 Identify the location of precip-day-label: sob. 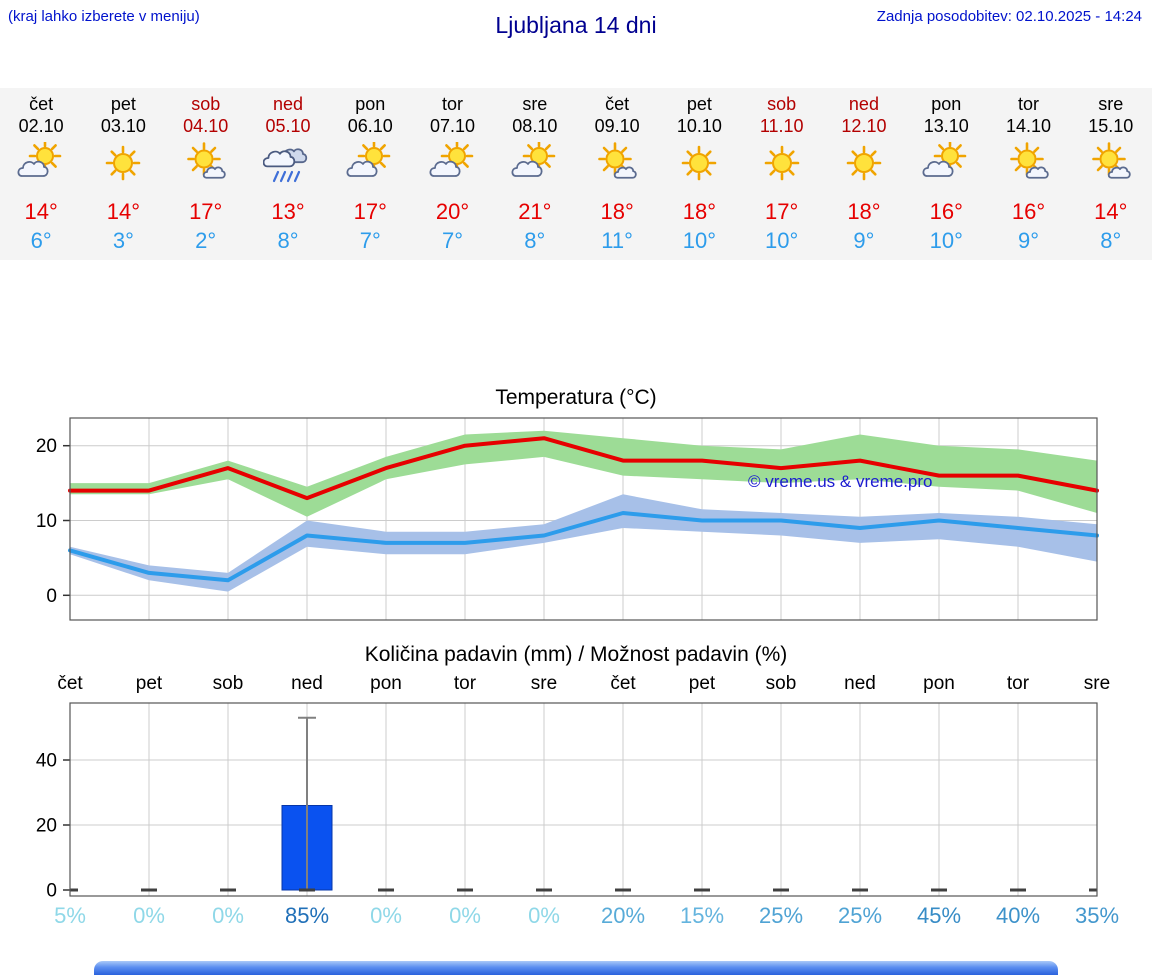
(781, 683).